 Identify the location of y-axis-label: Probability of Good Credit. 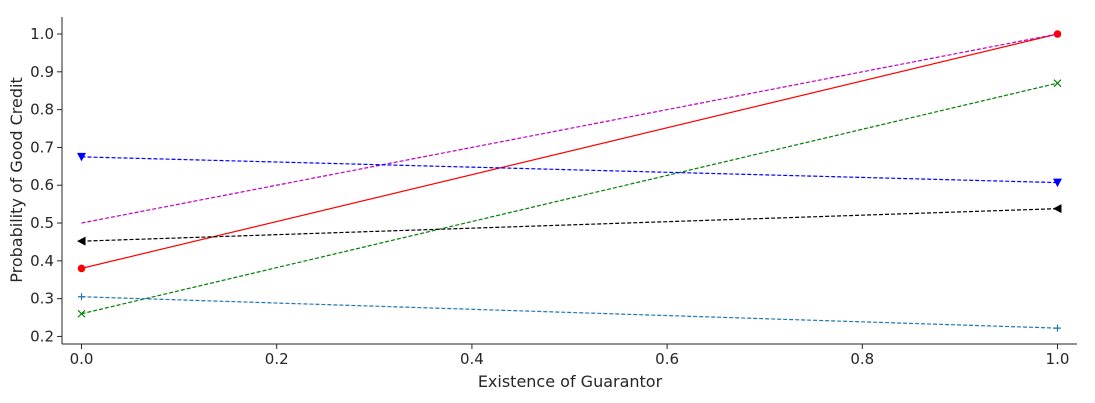
(16, 180).